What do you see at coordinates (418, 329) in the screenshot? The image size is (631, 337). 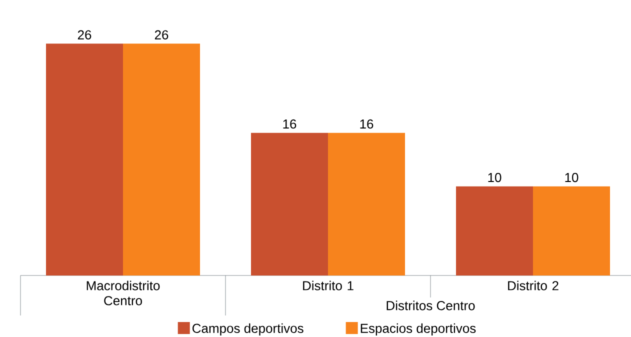 I see `legend-label: Espacios deportivos` at bounding box center [418, 329].